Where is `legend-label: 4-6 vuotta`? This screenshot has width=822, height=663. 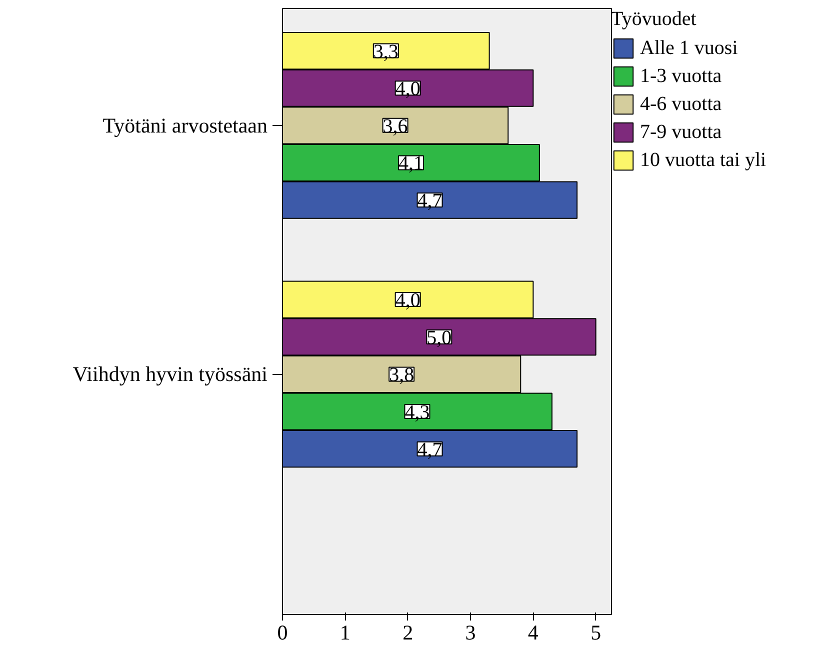 legend-label: 4-6 vuotta is located at coordinates (681, 104).